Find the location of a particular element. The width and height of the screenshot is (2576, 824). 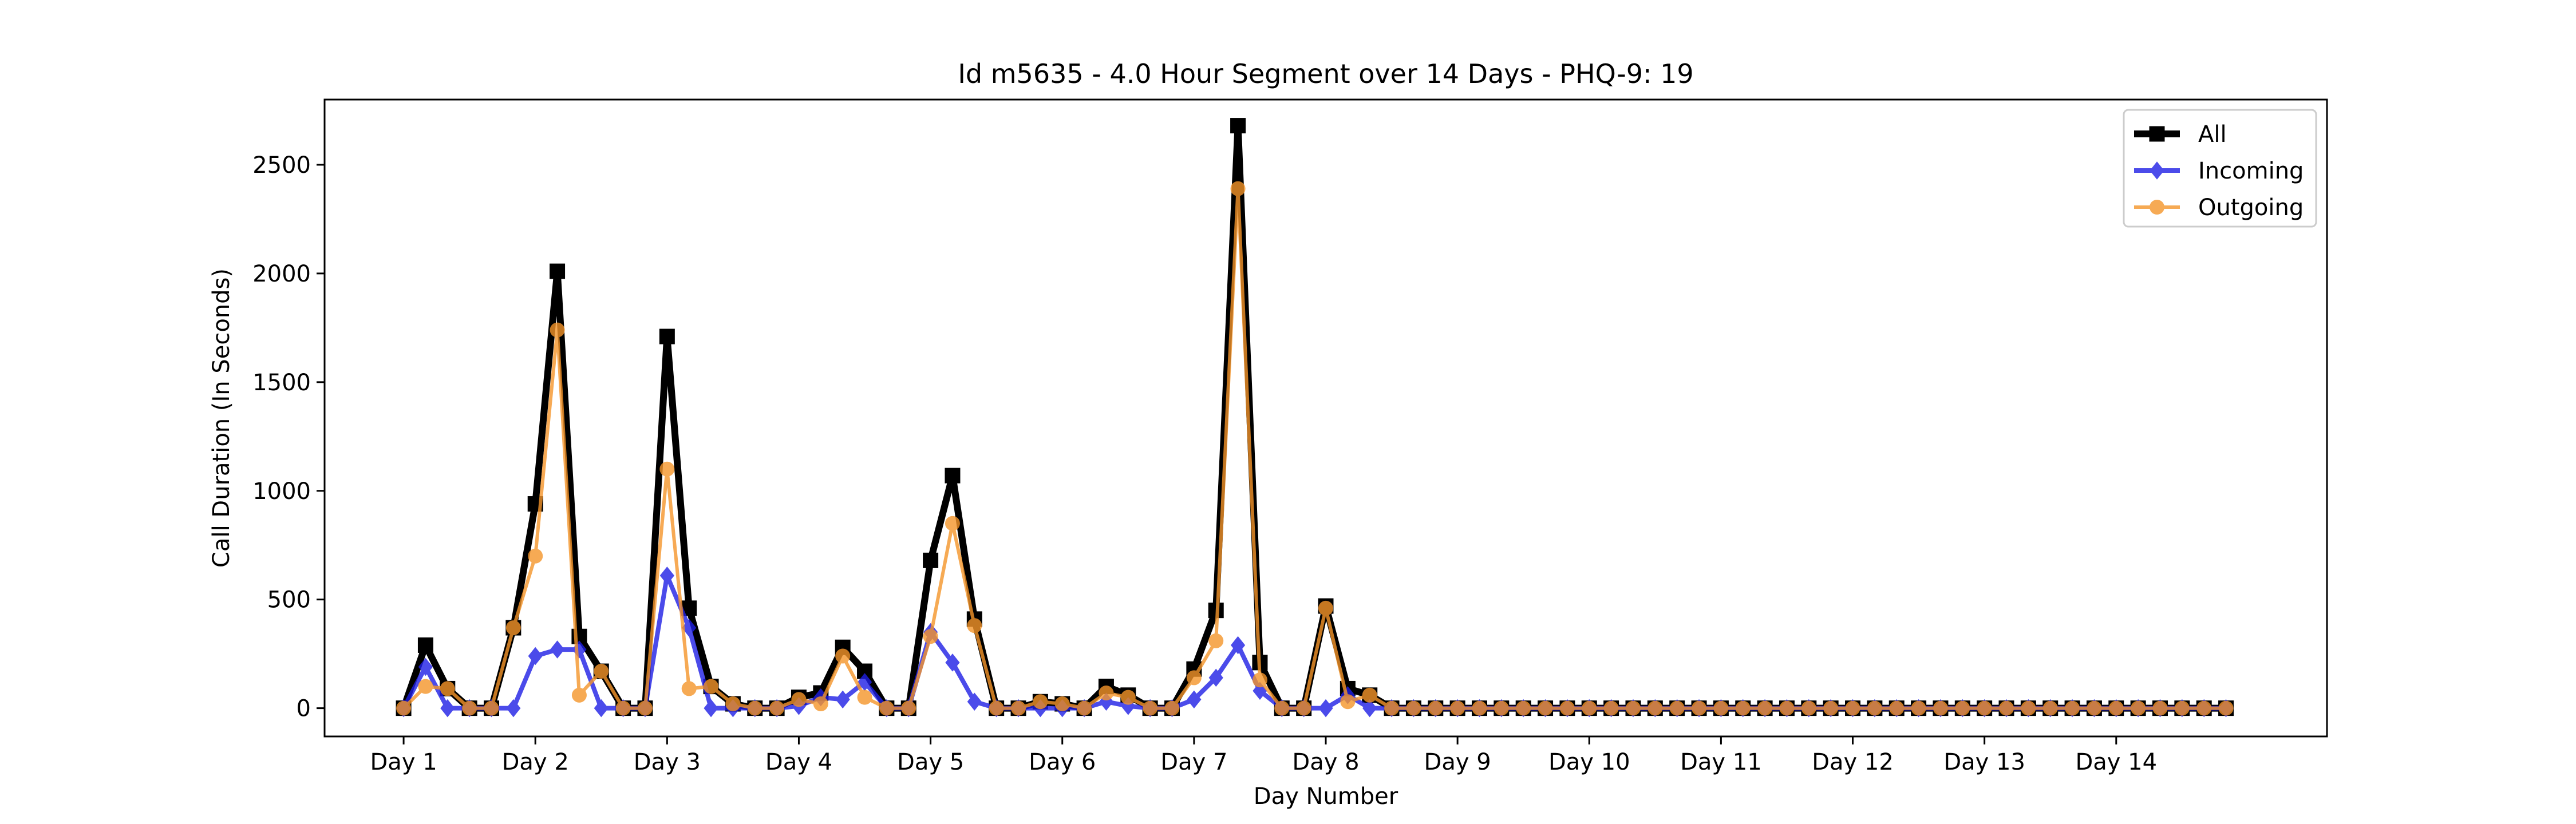

x-tick-label: Day 13 is located at coordinates (1984, 762).